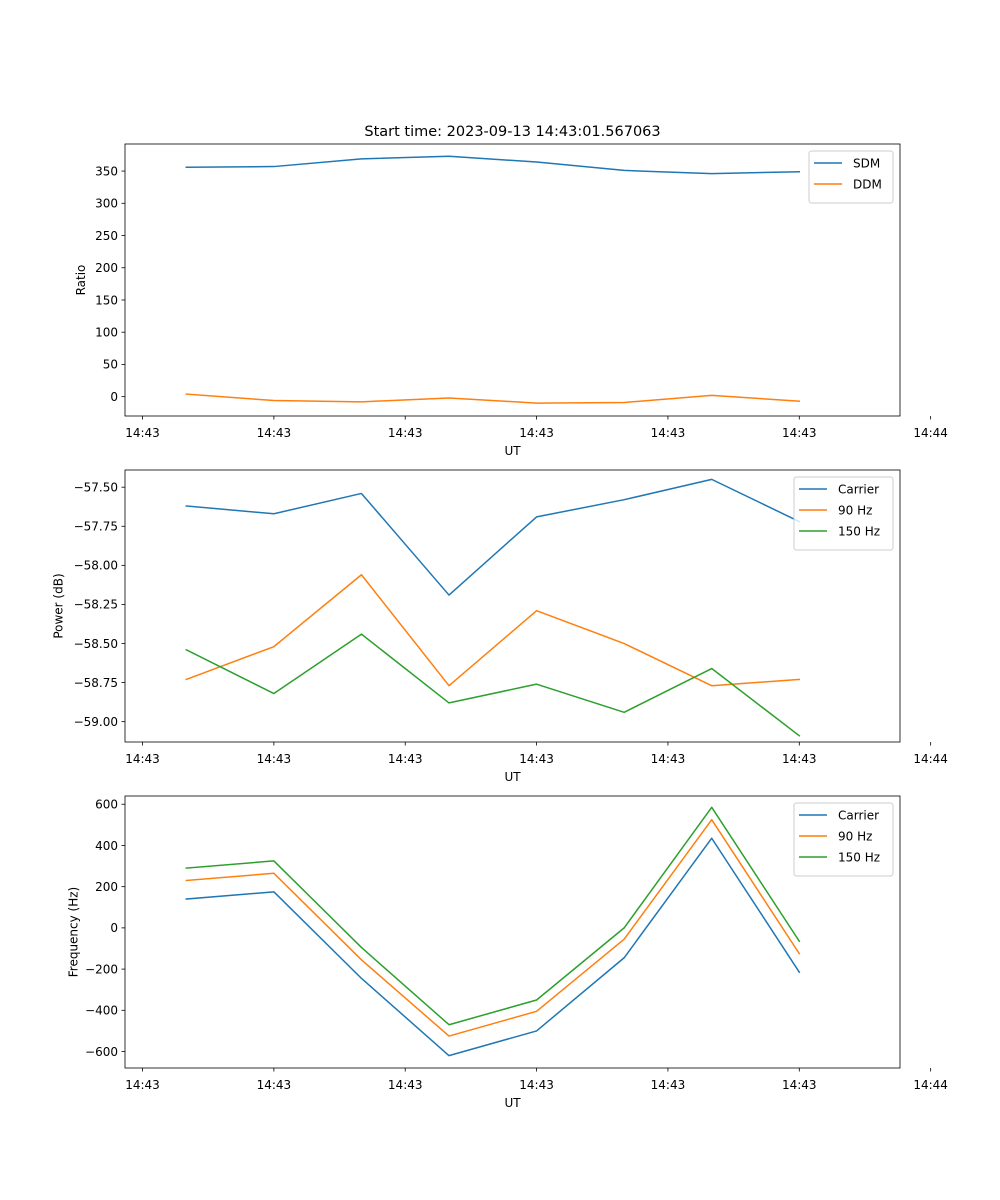  Describe the element at coordinates (106, 171) in the screenshot. I see `y-tick-label: 350` at that location.